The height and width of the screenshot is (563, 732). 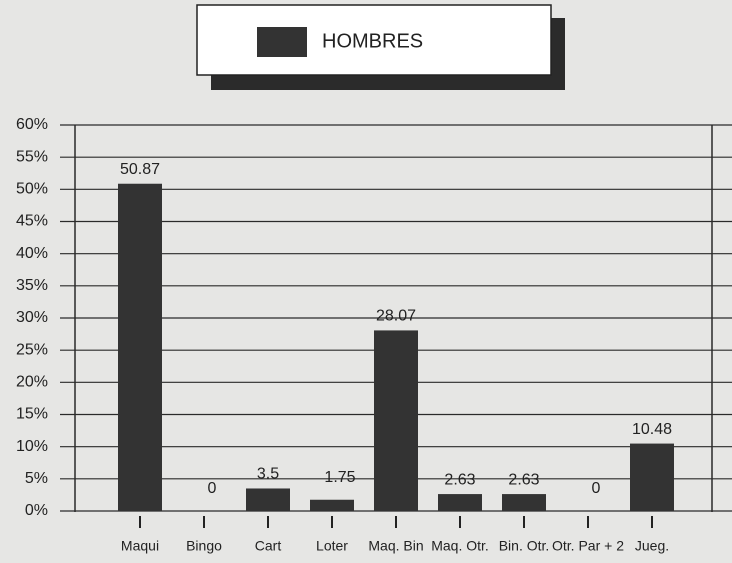 I want to click on x-tick-label: Bingo, so click(x=204, y=546).